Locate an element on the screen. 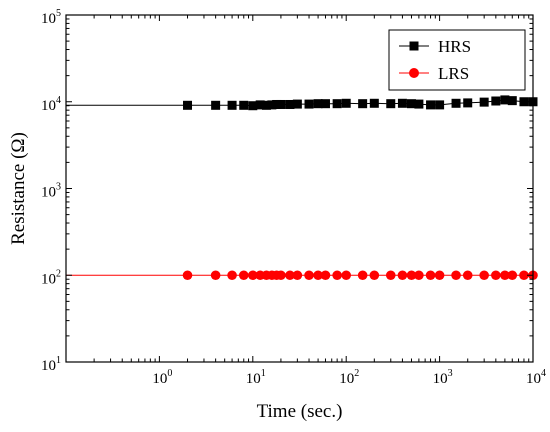  legend-hrs-label: HRS is located at coordinates (454, 46).